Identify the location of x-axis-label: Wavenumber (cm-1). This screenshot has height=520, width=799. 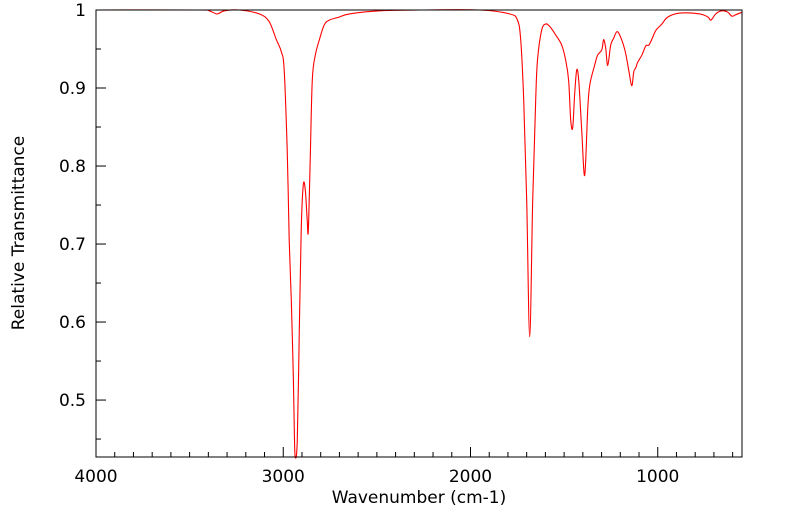
(419, 498).